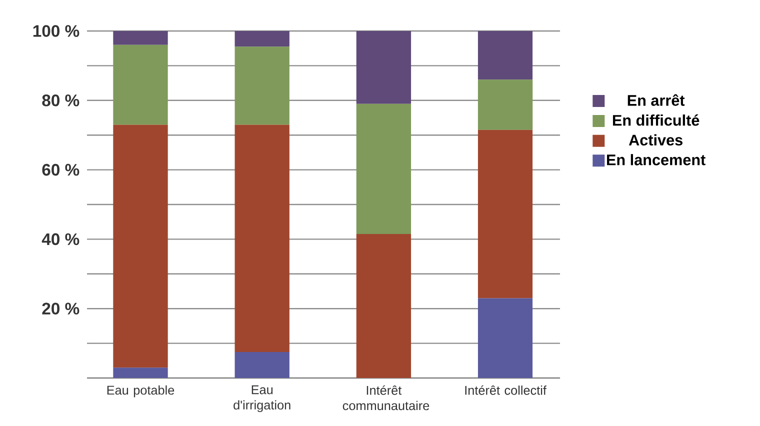  Describe the element at coordinates (56, 31) in the screenshot. I see `y-tick-label: 100 %` at that location.